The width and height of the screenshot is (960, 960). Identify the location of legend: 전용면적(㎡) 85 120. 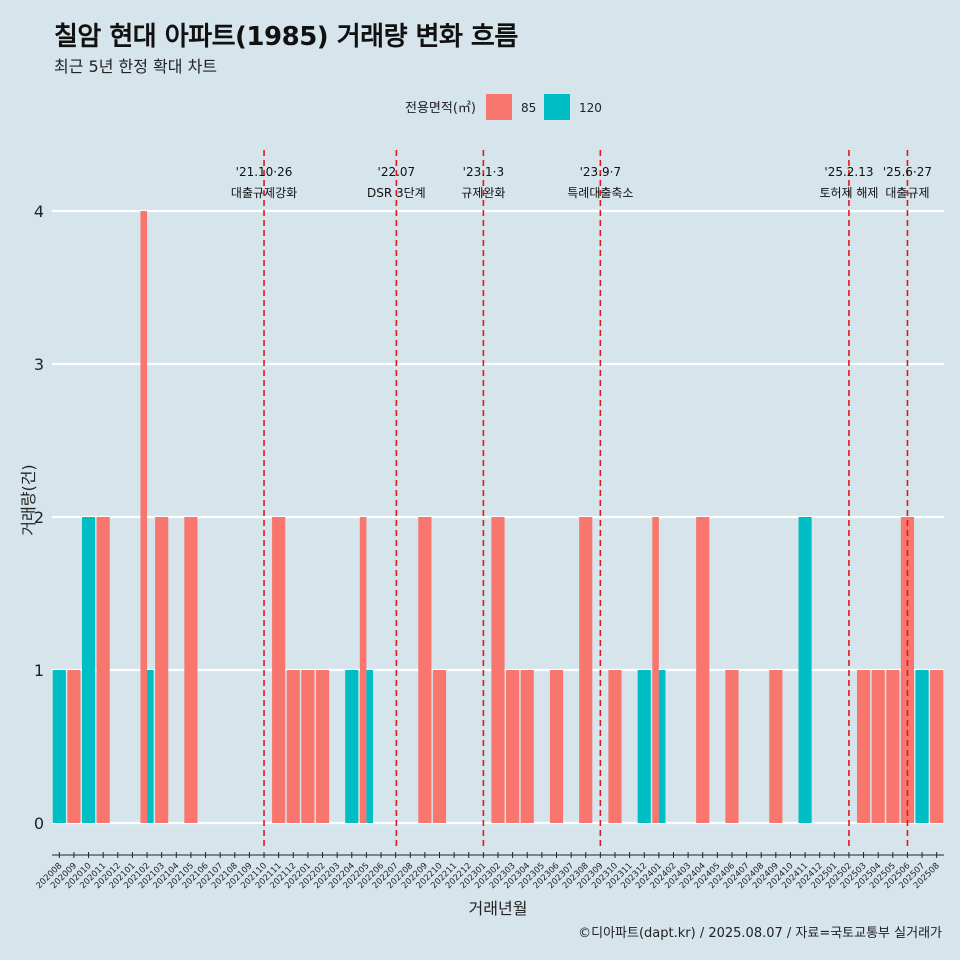
(503, 107).